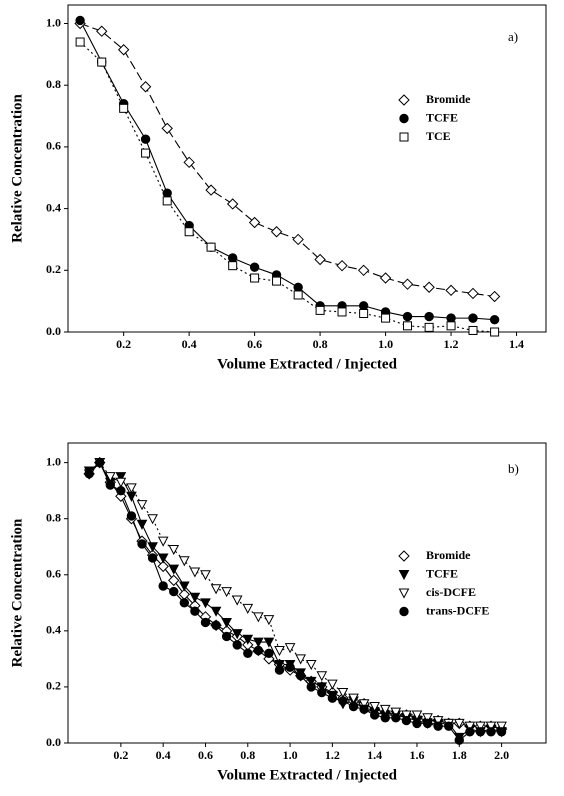 Image resolution: width=564 pixels, height=796 pixels. Describe the element at coordinates (53, 630) in the screenshot. I see `y-tick-label: 0.4` at that location.